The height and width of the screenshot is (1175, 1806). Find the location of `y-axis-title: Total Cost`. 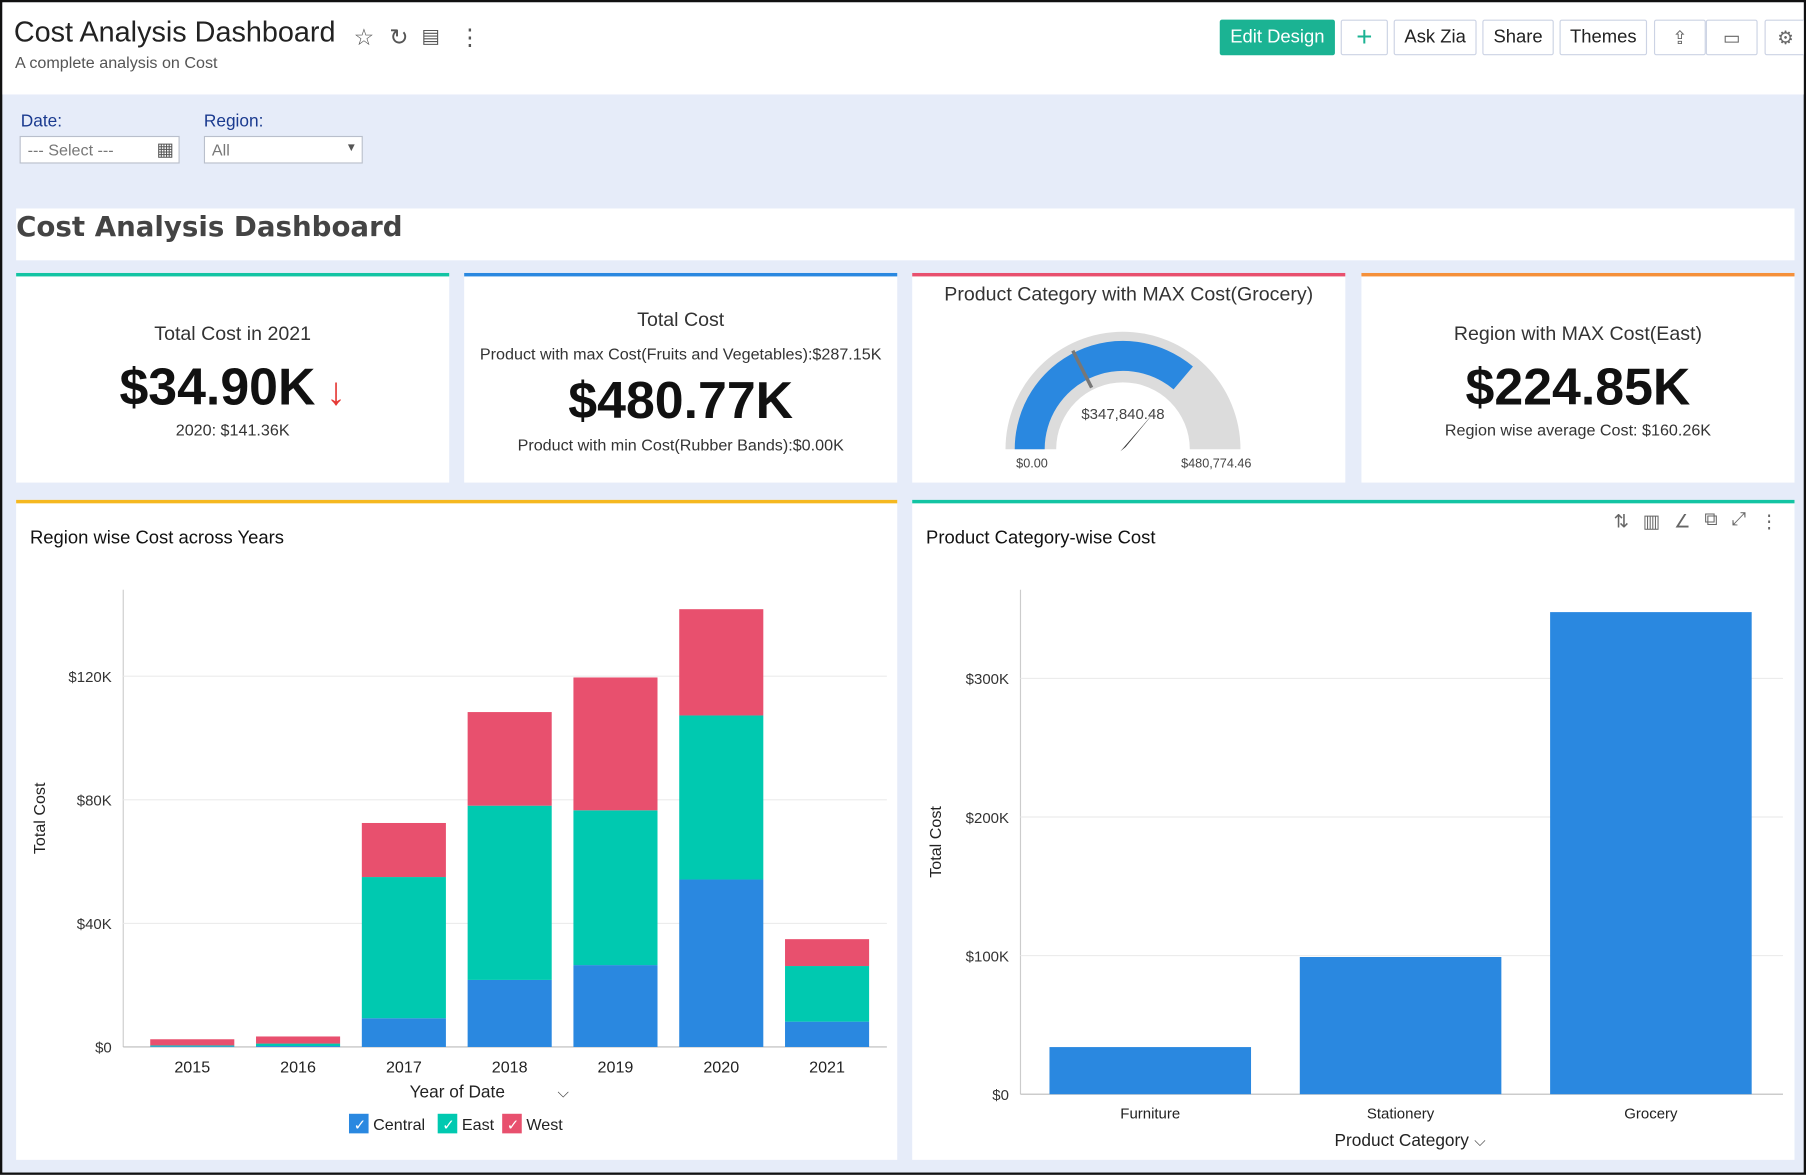

y-axis-title: Total Cost is located at coordinates (40, 818).